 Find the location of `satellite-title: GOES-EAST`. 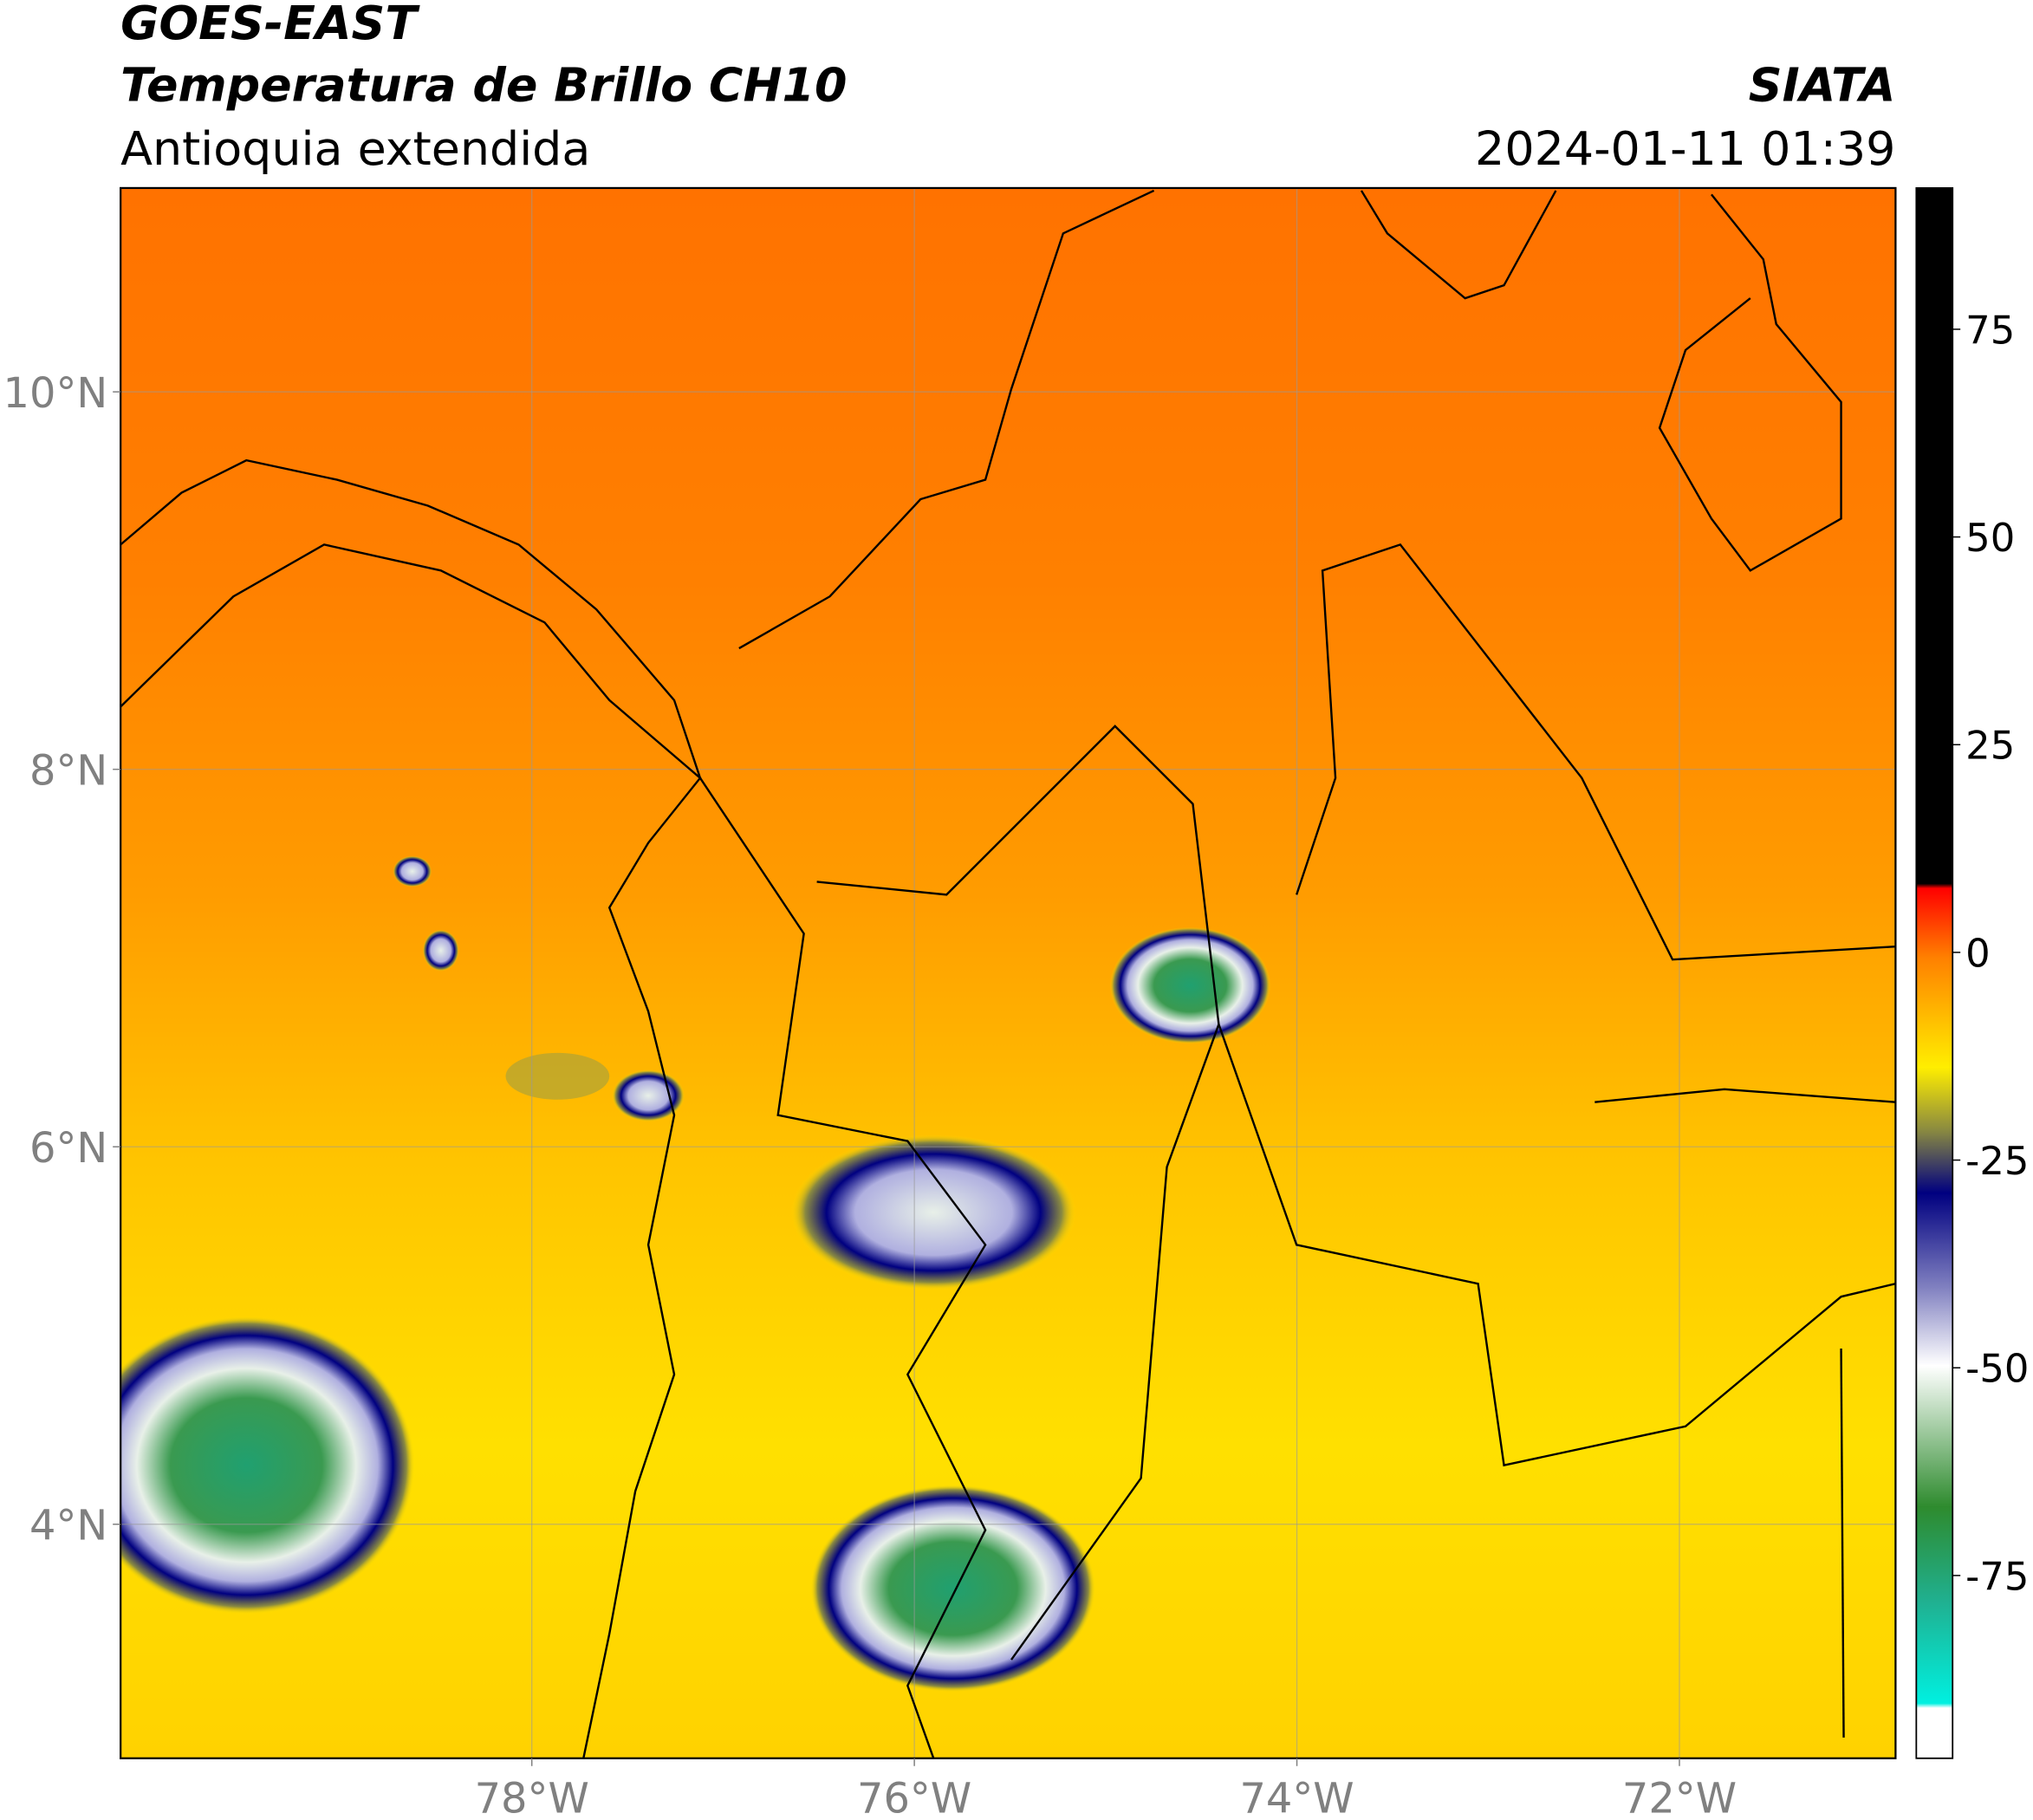

satellite-title: GOES-EAST is located at coordinates (270, 25).